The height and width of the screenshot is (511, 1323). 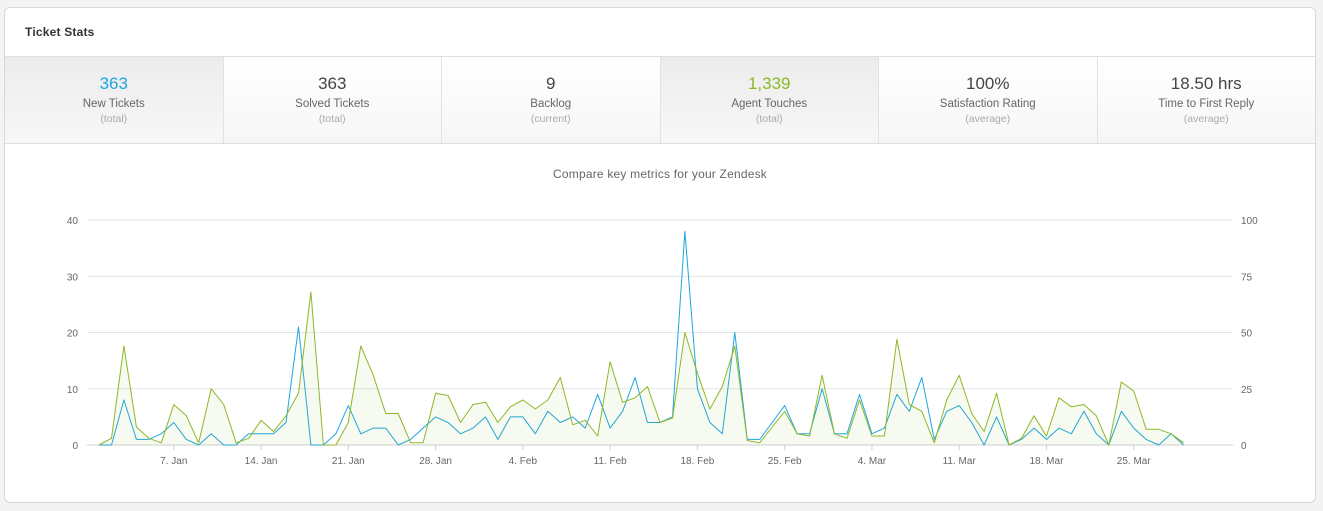 What do you see at coordinates (332, 104) in the screenshot?
I see `stat-label: Solved Tickets` at bounding box center [332, 104].